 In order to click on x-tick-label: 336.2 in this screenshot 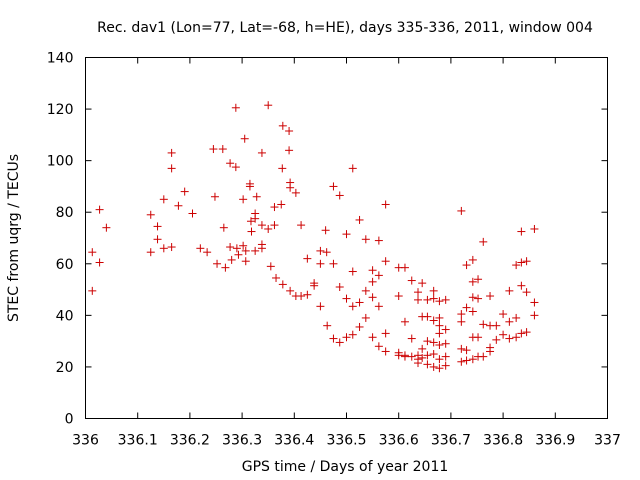, I will do `click(190, 441)`.